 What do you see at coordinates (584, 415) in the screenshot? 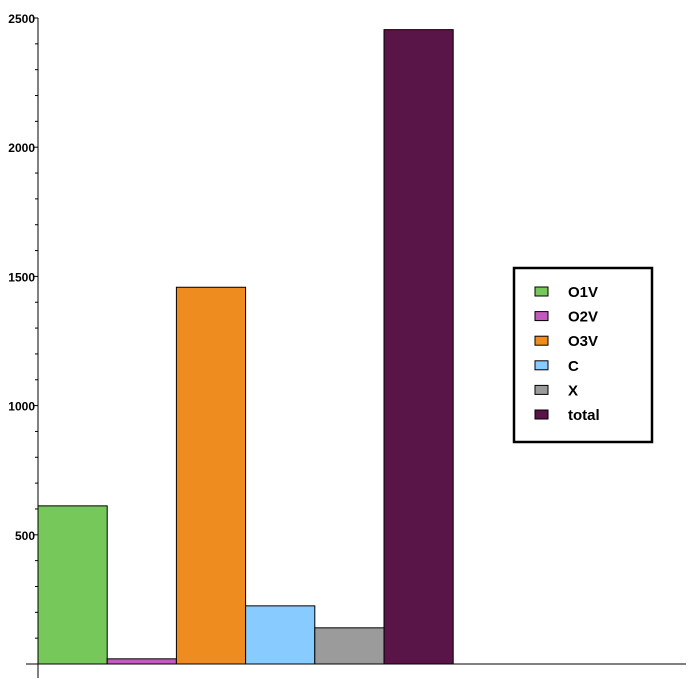
I see `legend-label-total: total` at bounding box center [584, 415].